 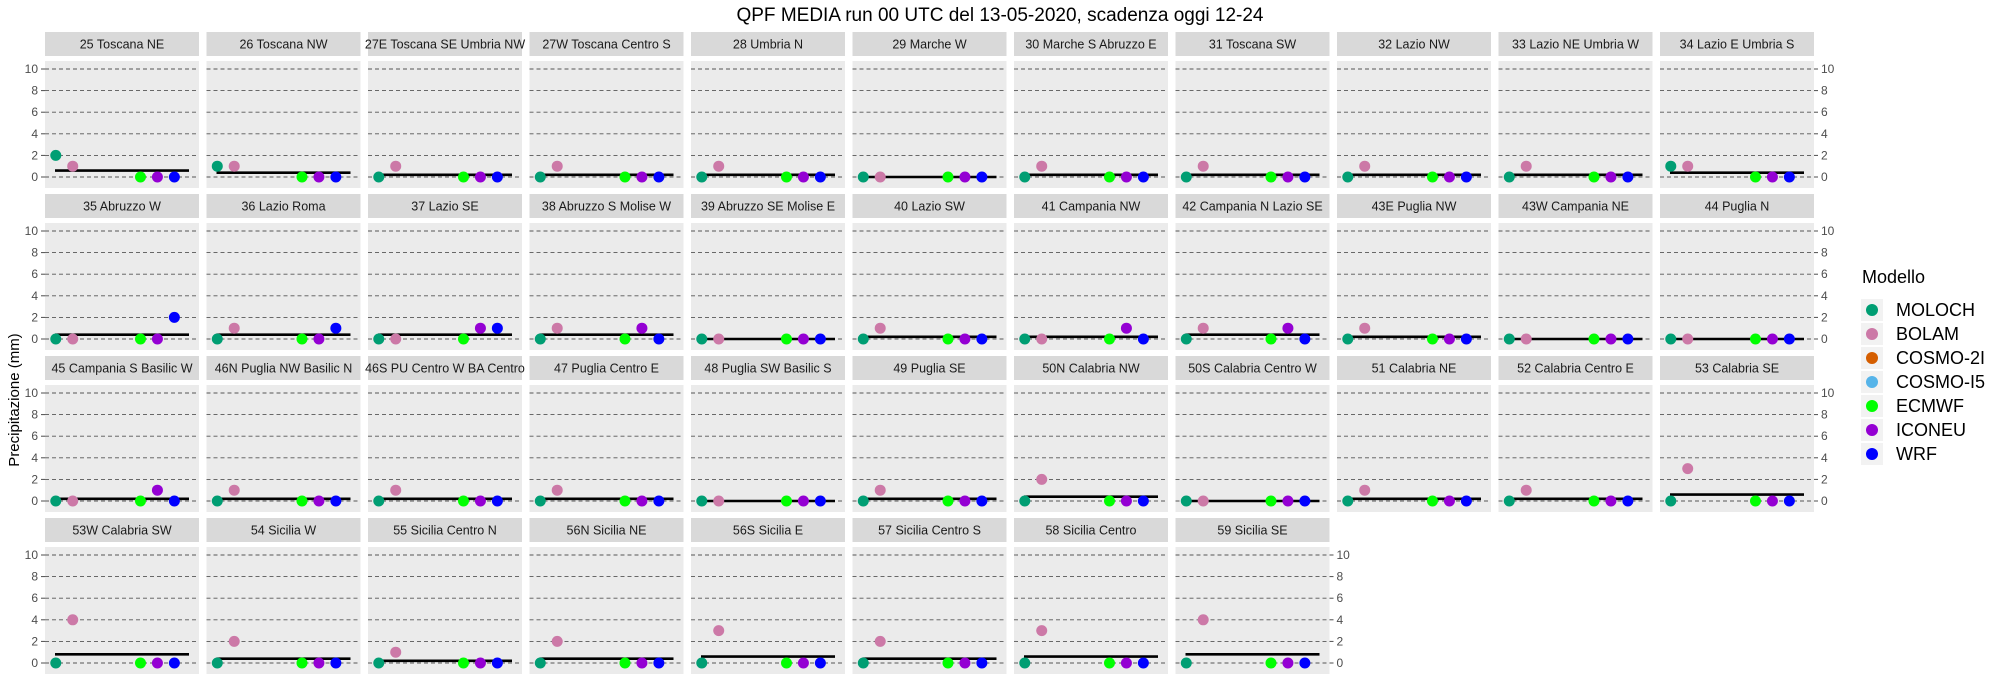 What do you see at coordinates (1575, 207) in the screenshot?
I see `panel-label: 43W Campania NE` at bounding box center [1575, 207].